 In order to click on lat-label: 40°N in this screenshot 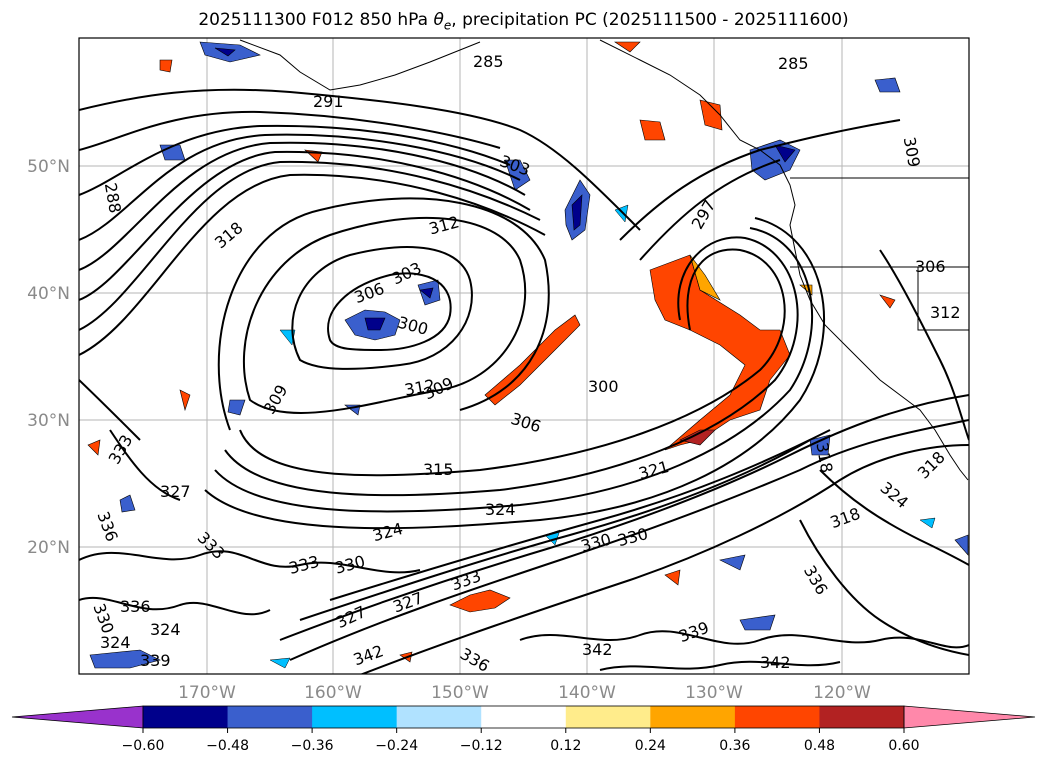, I will do `click(48, 294)`.